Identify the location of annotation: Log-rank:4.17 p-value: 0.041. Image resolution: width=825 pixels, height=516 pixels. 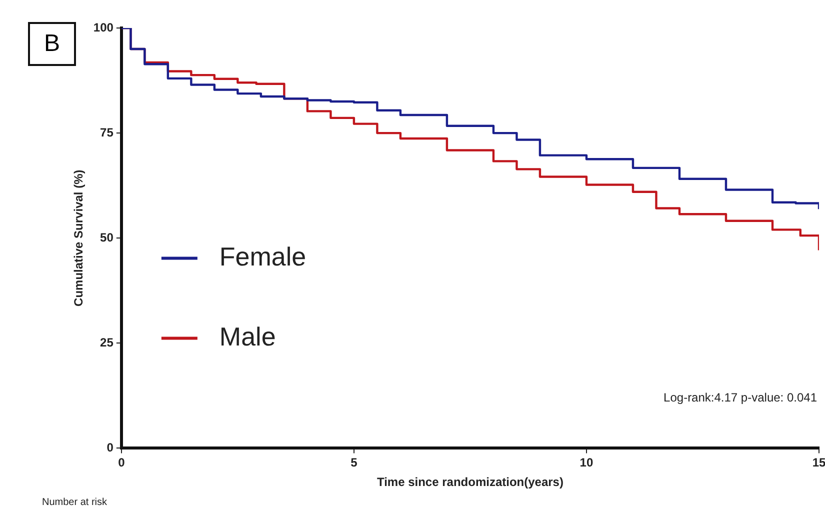
(741, 397).